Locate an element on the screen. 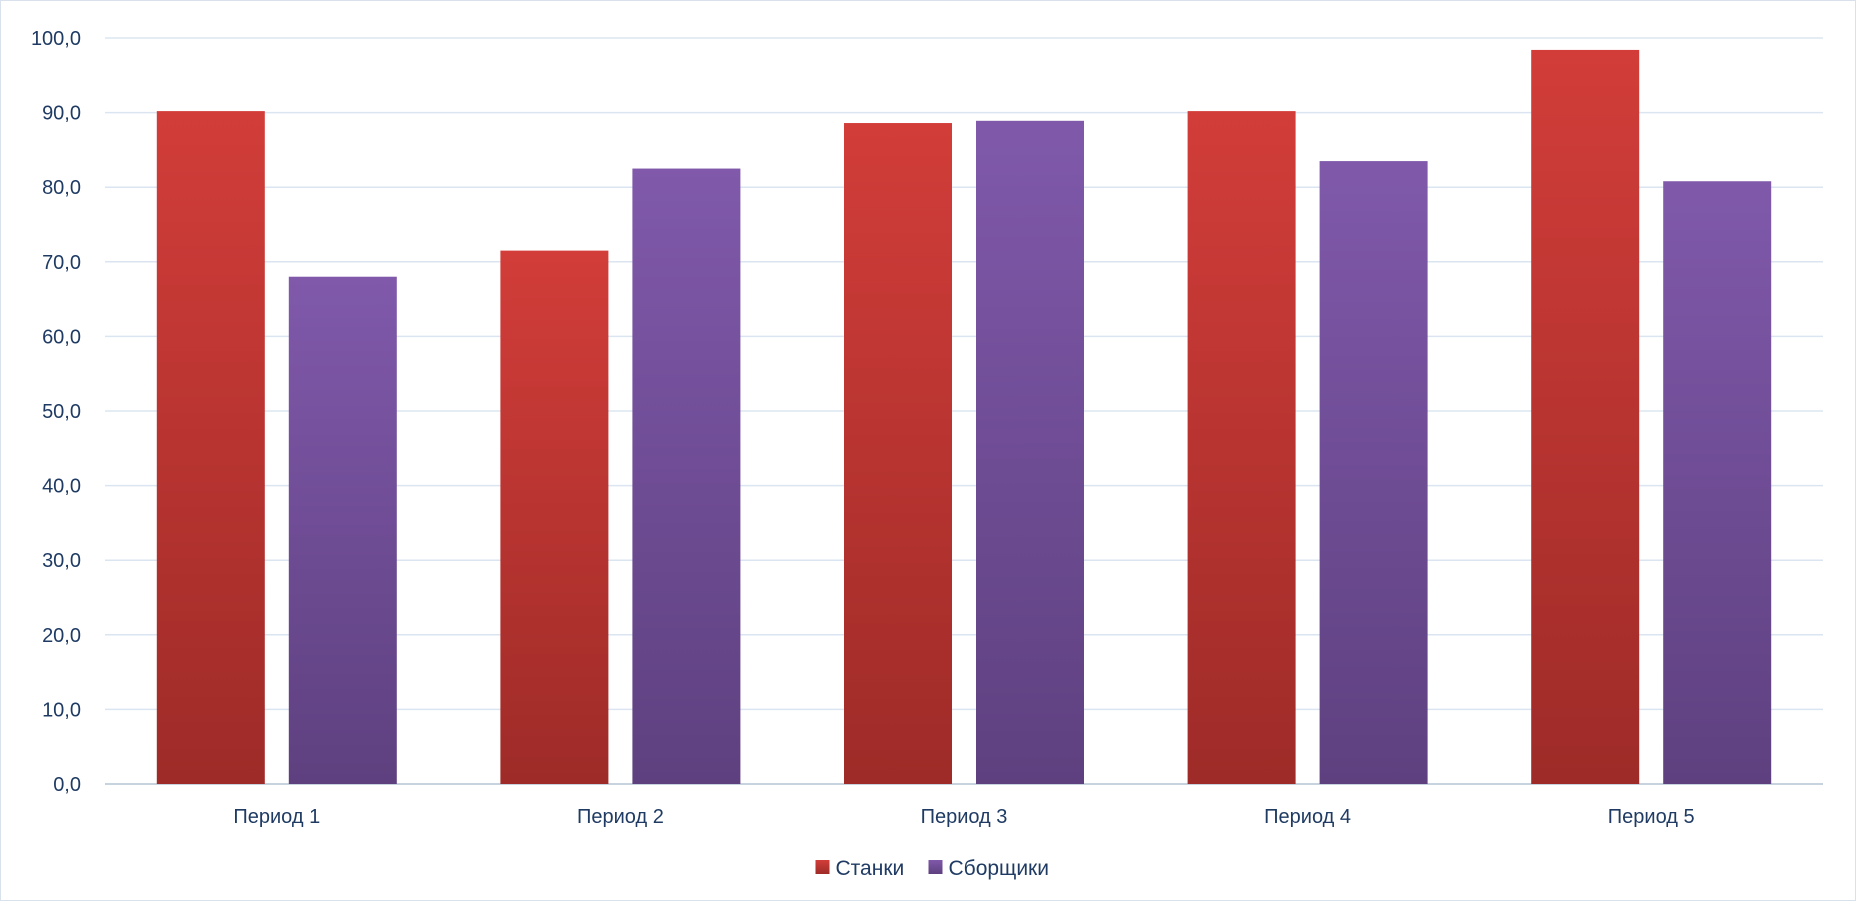  y-tick-label: 80,0 is located at coordinates (61, 188).